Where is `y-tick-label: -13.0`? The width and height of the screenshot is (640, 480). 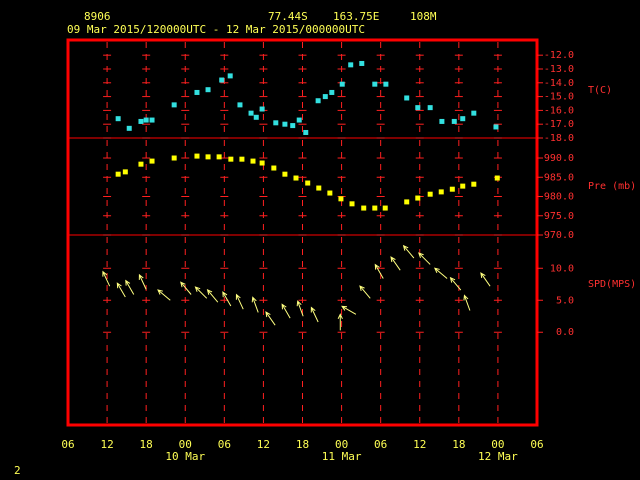 y-tick-label: -13.0 is located at coordinates (559, 69).